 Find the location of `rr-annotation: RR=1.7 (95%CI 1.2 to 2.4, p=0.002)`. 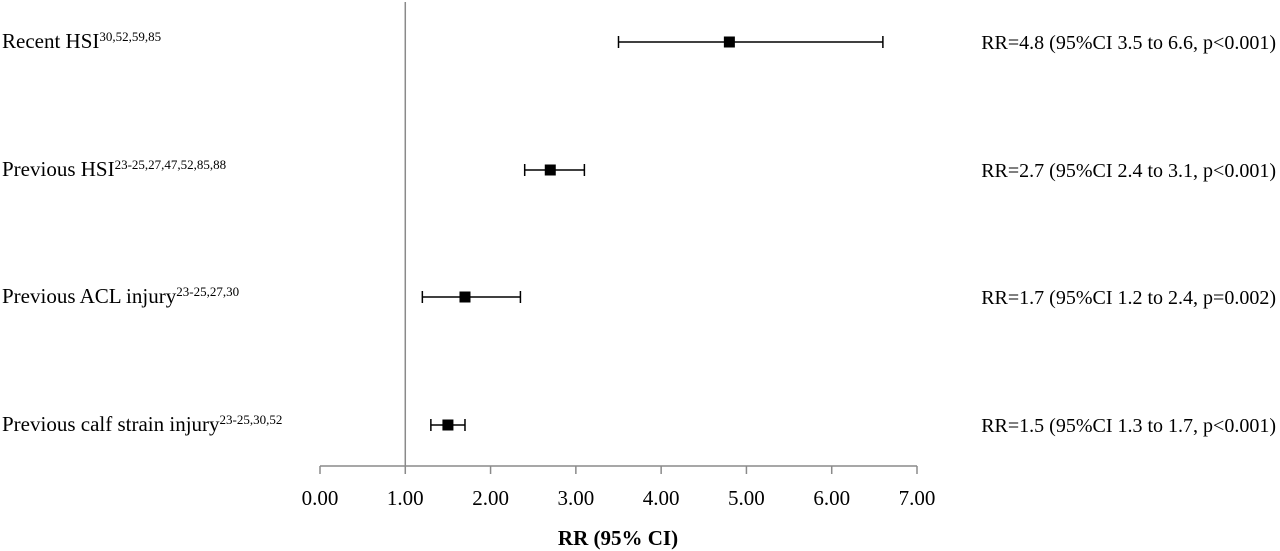

rr-annotation: RR=1.7 (95%CI 1.2 to 2.4, p=0.002) is located at coordinates (1128, 298).